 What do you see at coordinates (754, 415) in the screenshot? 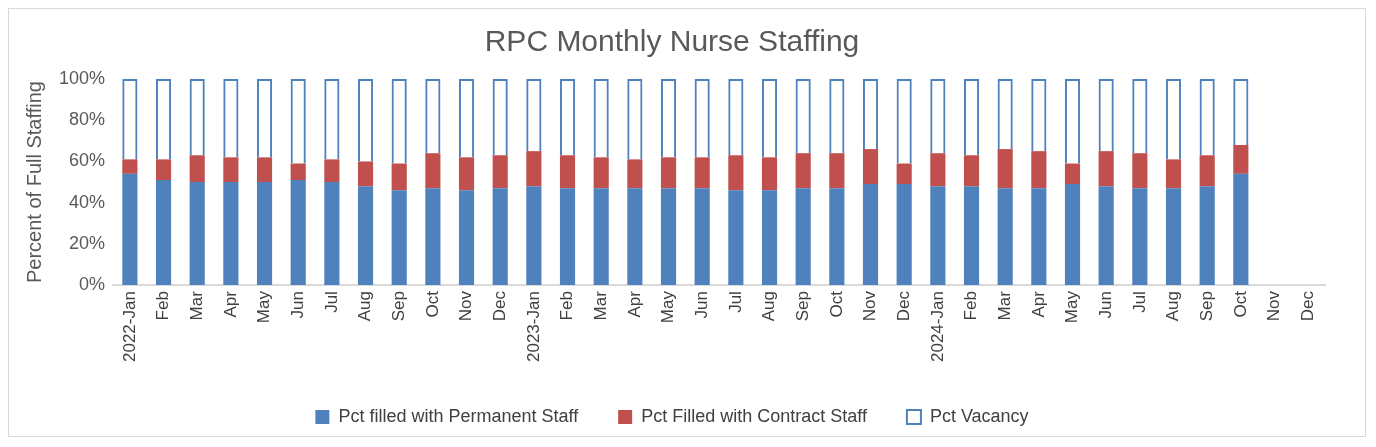
I see `legend-label: Pct Filled with Contract Staff` at bounding box center [754, 415].